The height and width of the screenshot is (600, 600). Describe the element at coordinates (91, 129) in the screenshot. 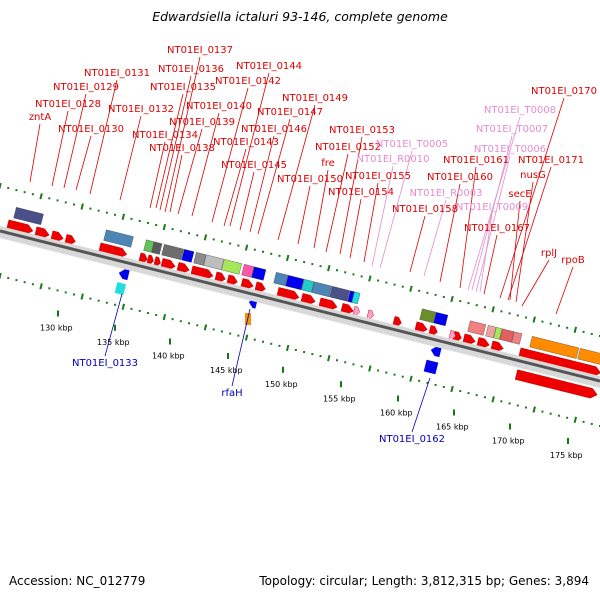

I see `gene-label: NT01EI_0130` at that location.